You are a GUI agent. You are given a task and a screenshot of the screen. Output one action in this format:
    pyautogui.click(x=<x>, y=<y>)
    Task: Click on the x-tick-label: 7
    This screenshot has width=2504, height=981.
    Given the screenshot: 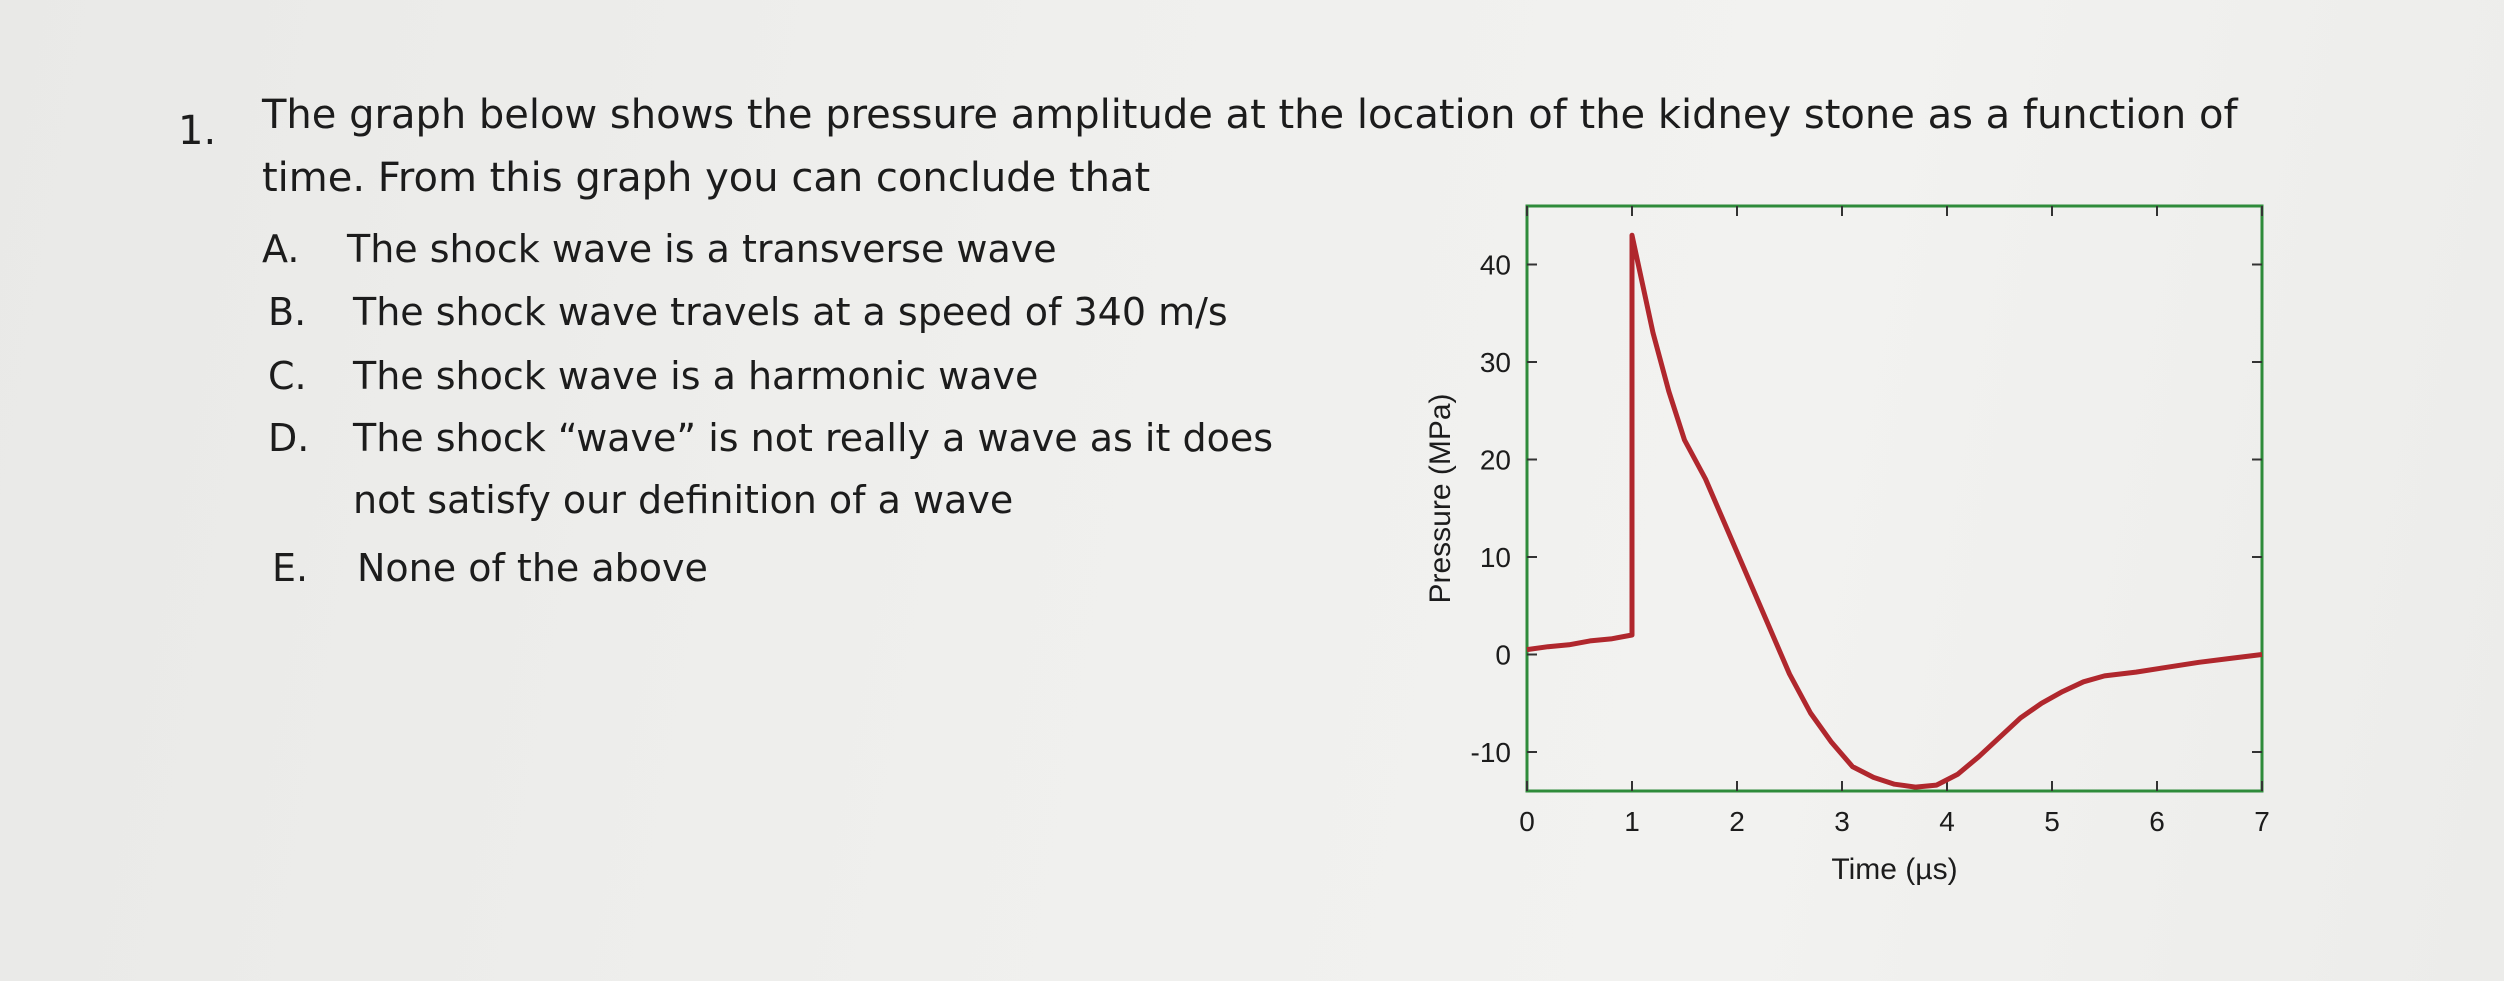 What is the action you would take?
    pyautogui.click(x=2262, y=821)
    